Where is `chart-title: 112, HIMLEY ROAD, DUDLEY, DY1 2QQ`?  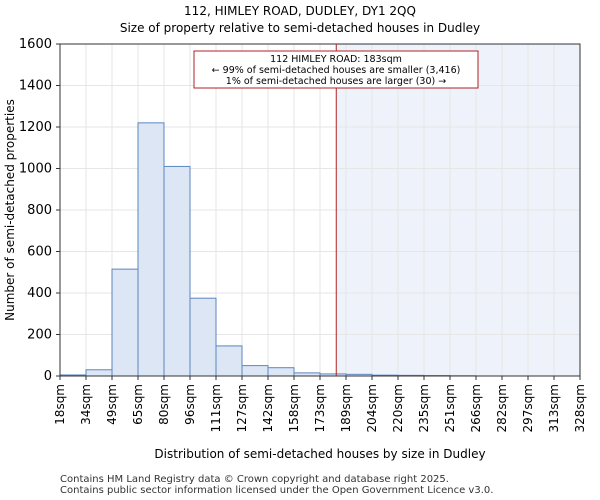 chart-title: 112, HIMLEY ROAD, DUDLEY, DY1 2QQ is located at coordinates (300, 11).